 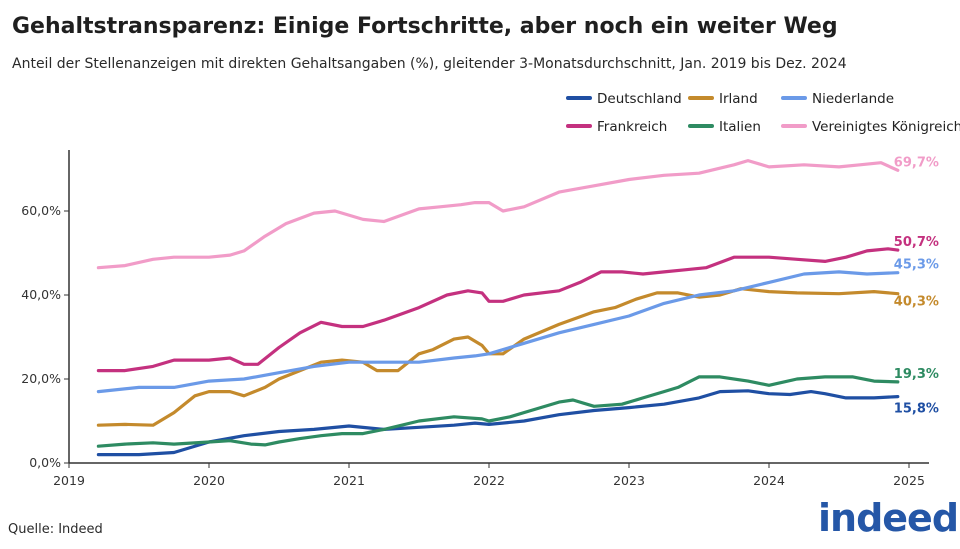 What do you see at coordinates (916, 302) in the screenshot?
I see `end-label-irland: 40,3%` at bounding box center [916, 302].